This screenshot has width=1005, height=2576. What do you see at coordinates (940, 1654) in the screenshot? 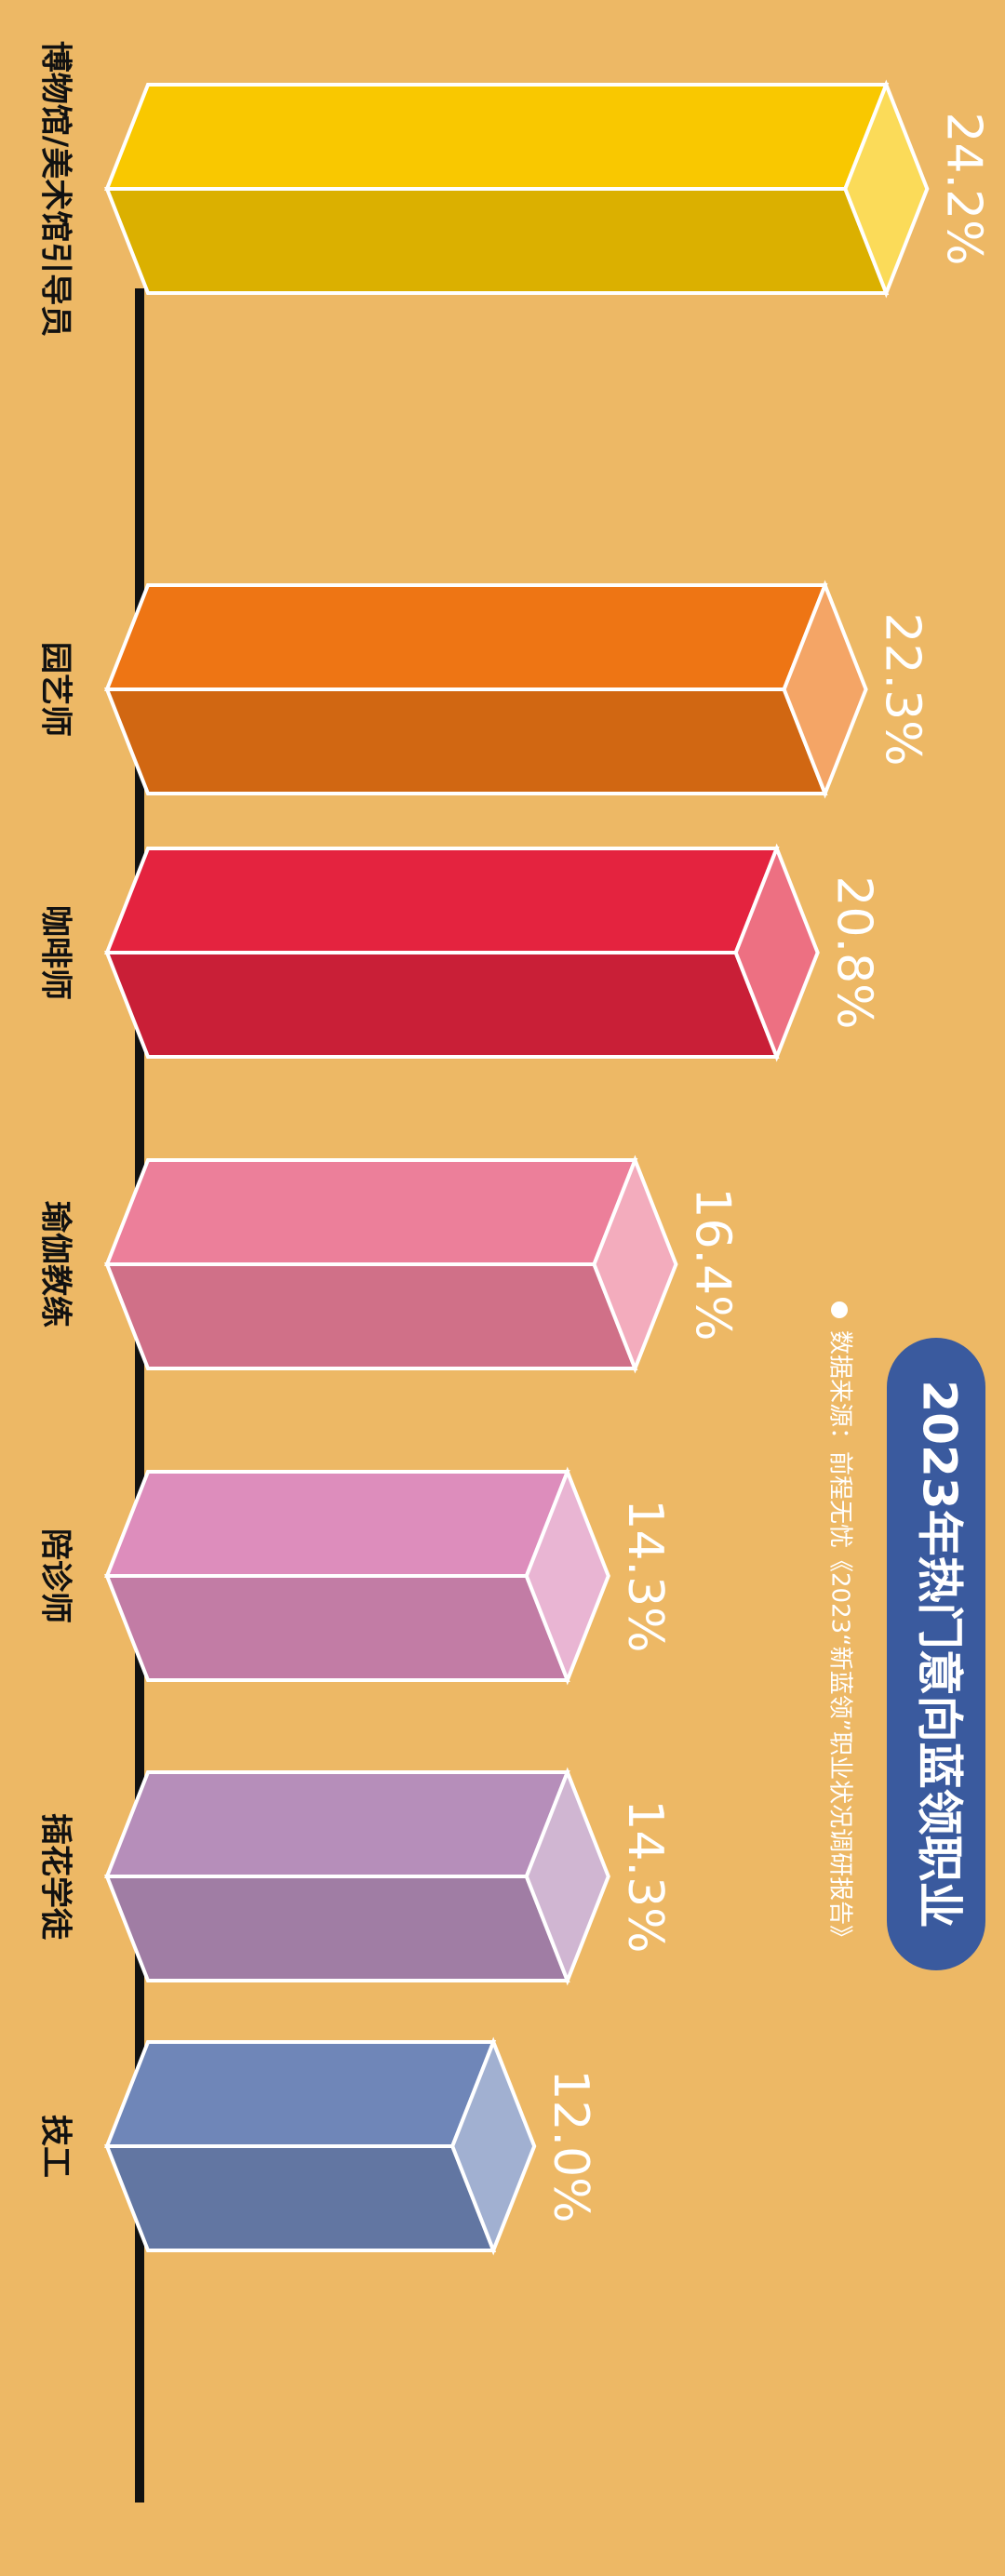
I see `chart-title: 2023年热门意向蓝领职业` at bounding box center [940, 1654].